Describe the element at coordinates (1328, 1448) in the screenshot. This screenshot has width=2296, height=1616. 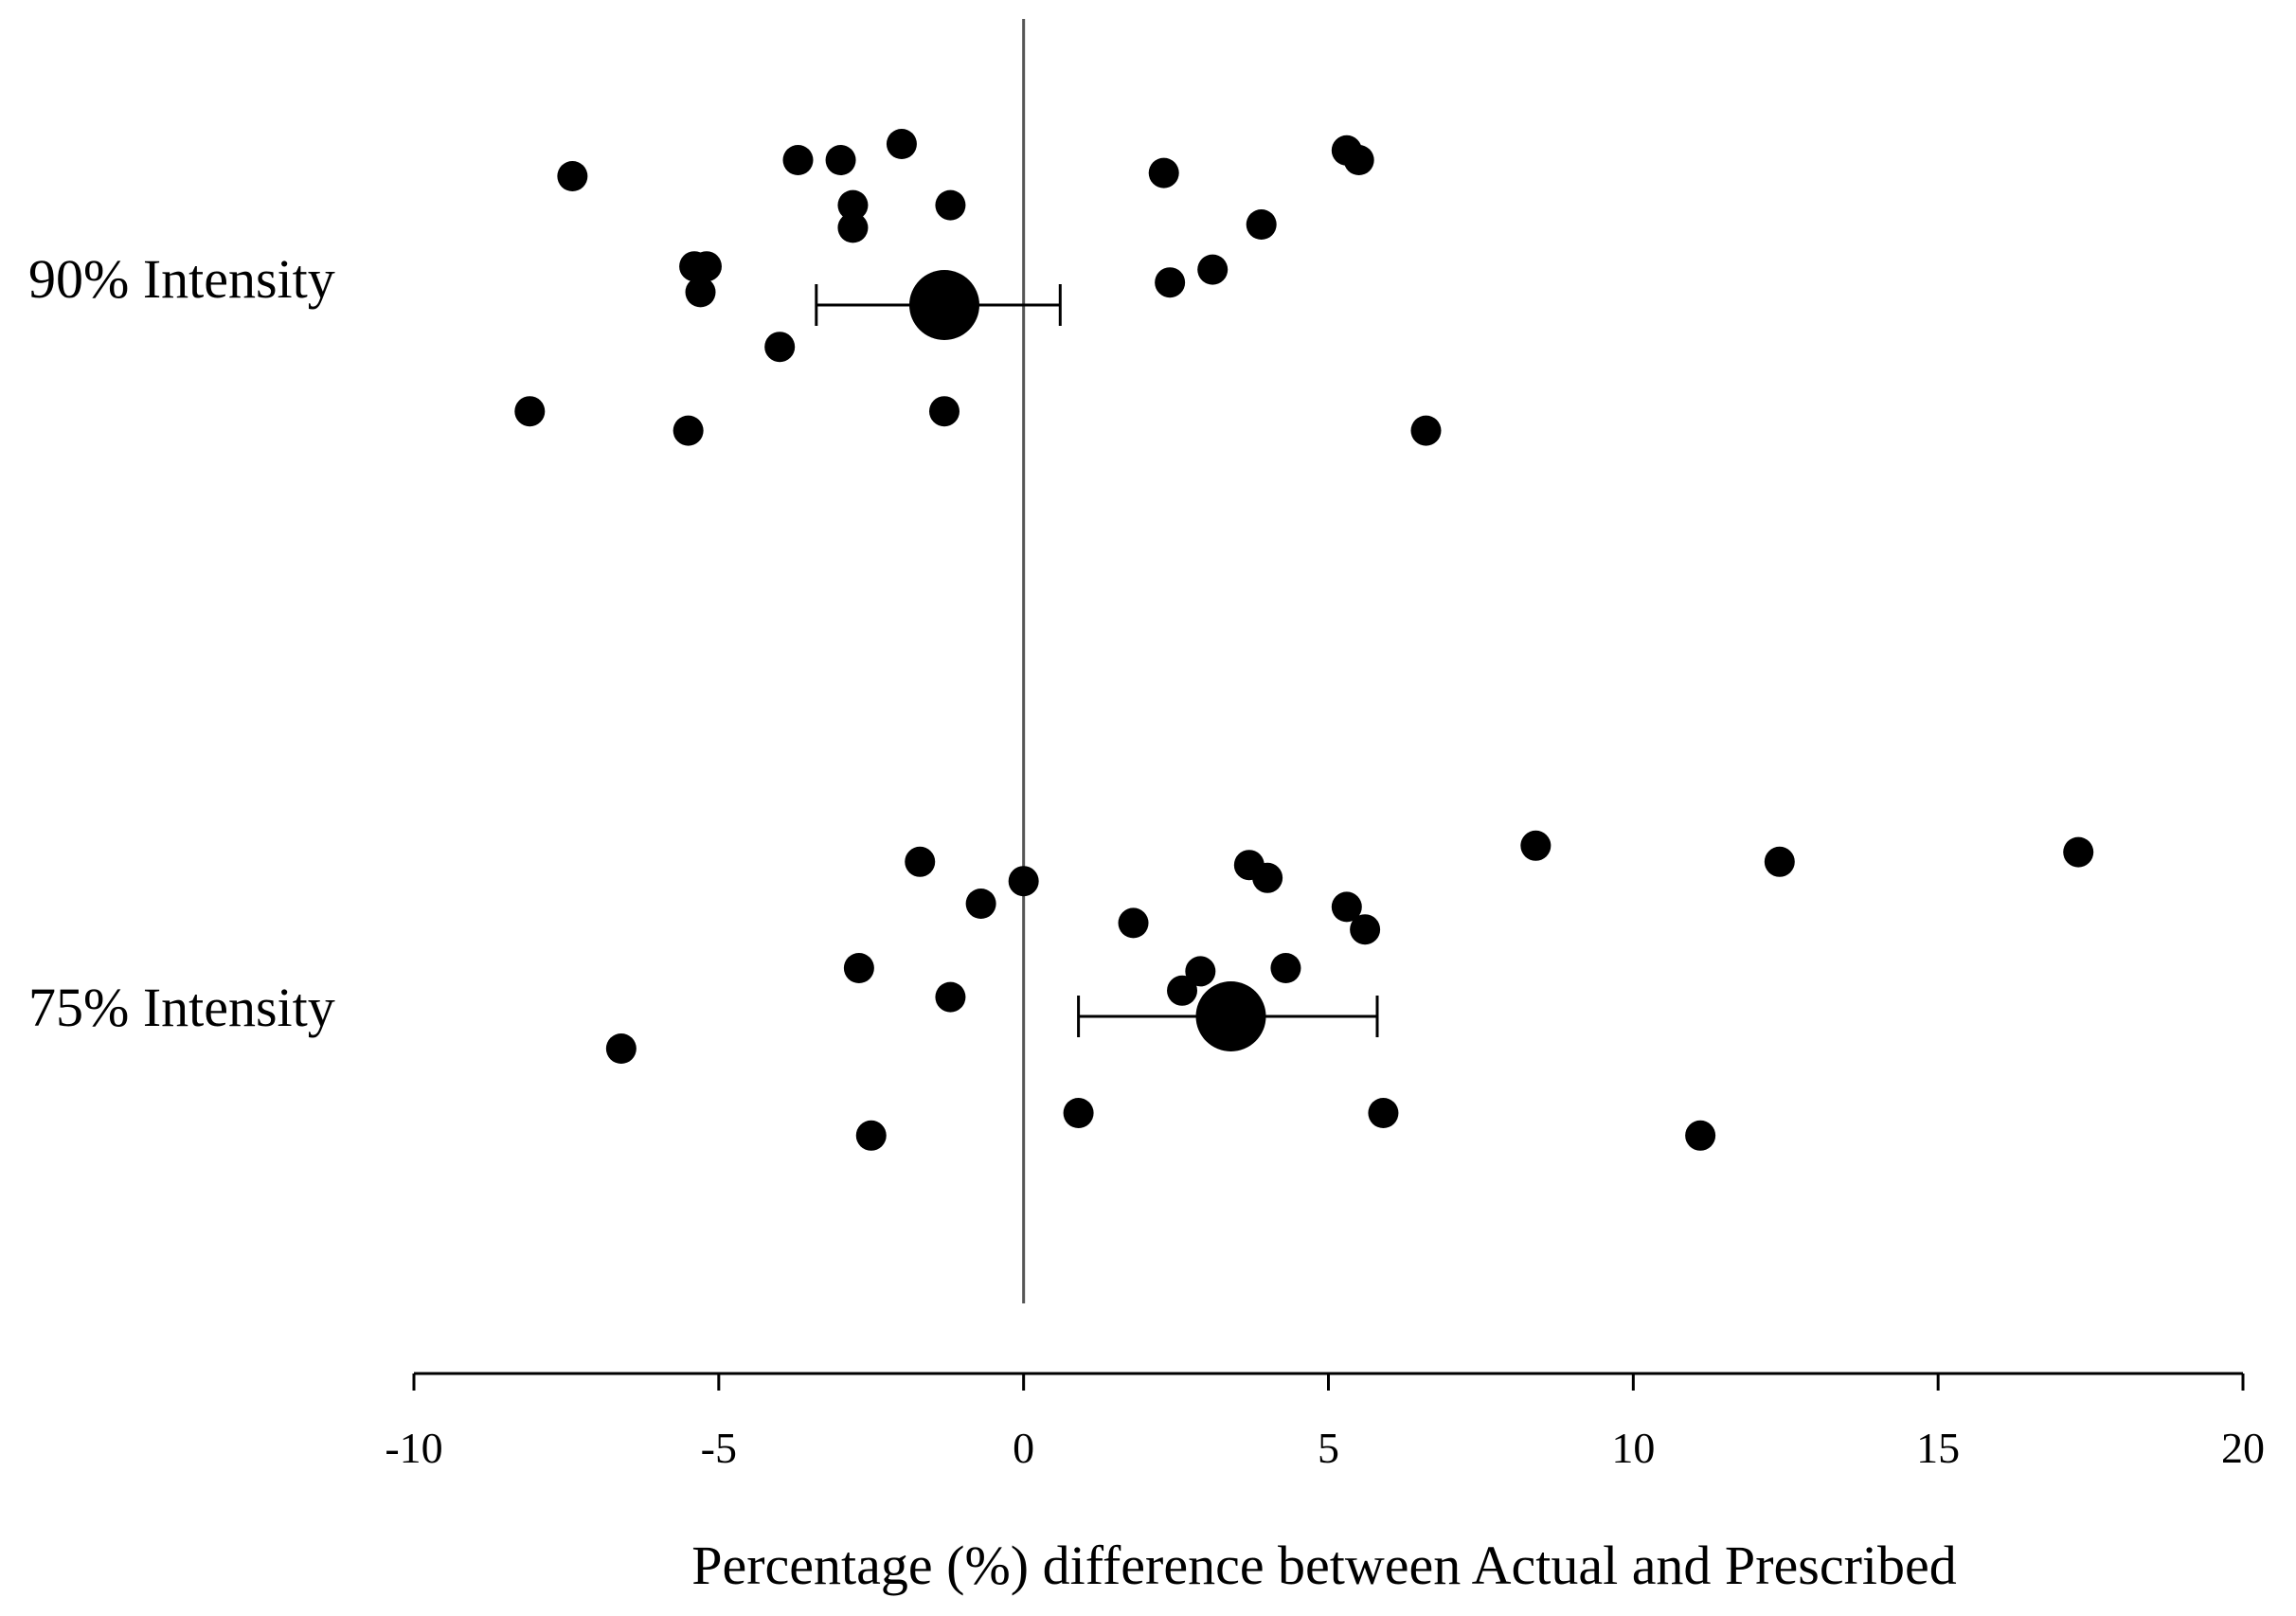
I see `x-tick-label: 5` at that location.